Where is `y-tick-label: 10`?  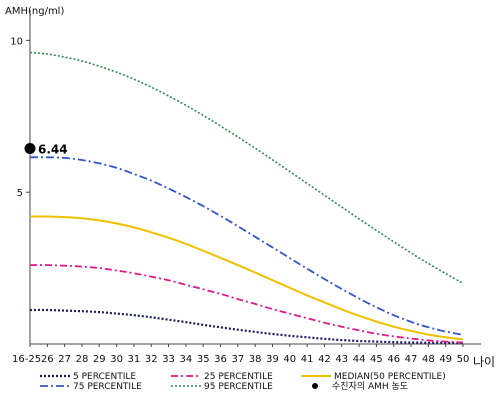
y-tick-label: 10 is located at coordinates (16, 41).